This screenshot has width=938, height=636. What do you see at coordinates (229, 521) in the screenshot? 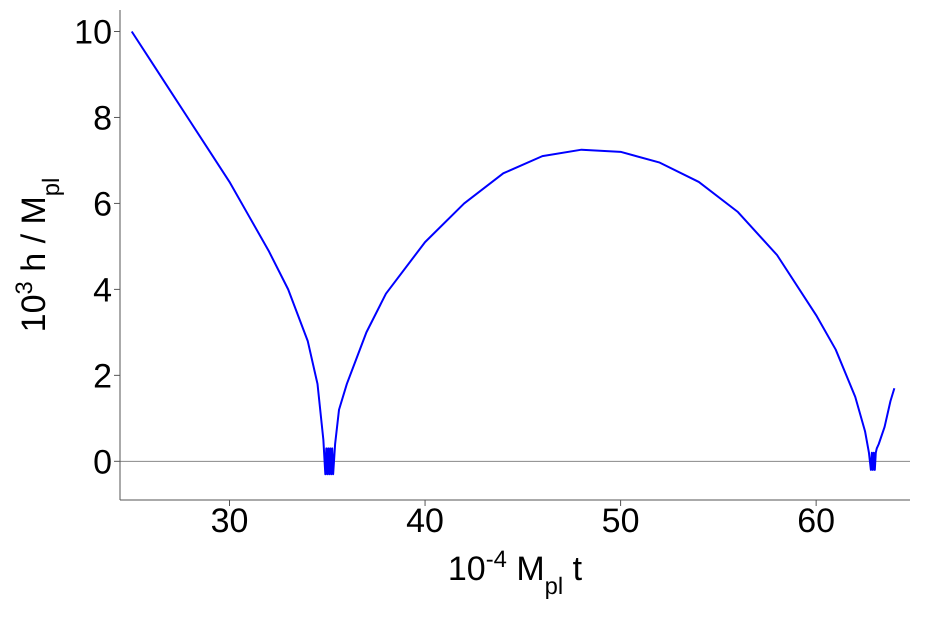
I see `x-tick-label: 30` at bounding box center [229, 521].